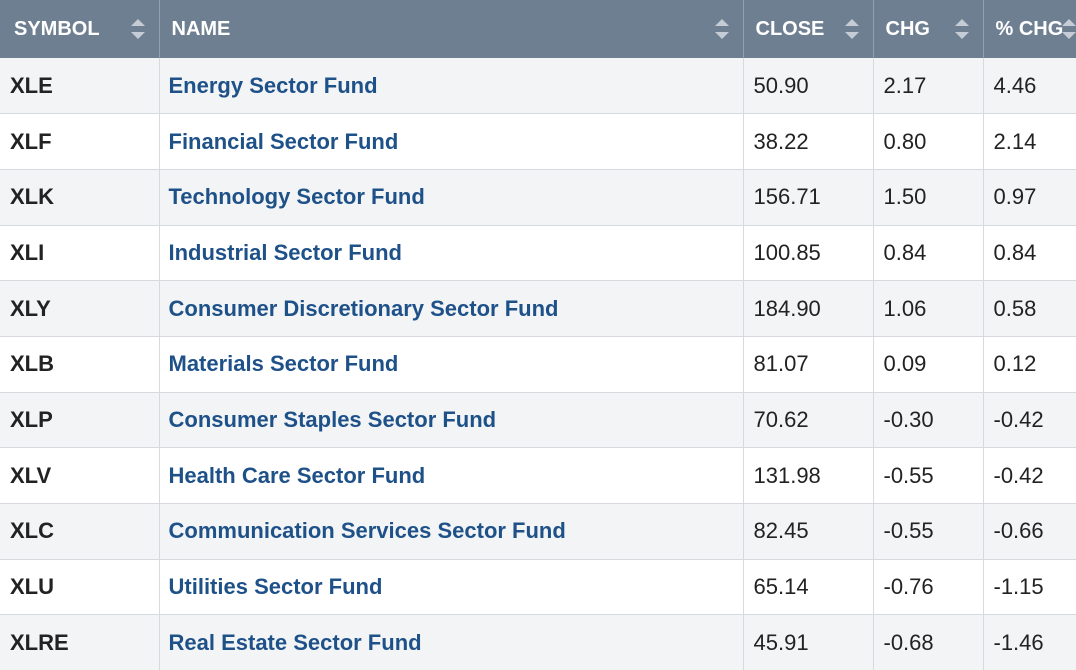  I want to click on pct-chg-cell: 0.12, so click(1029, 364).